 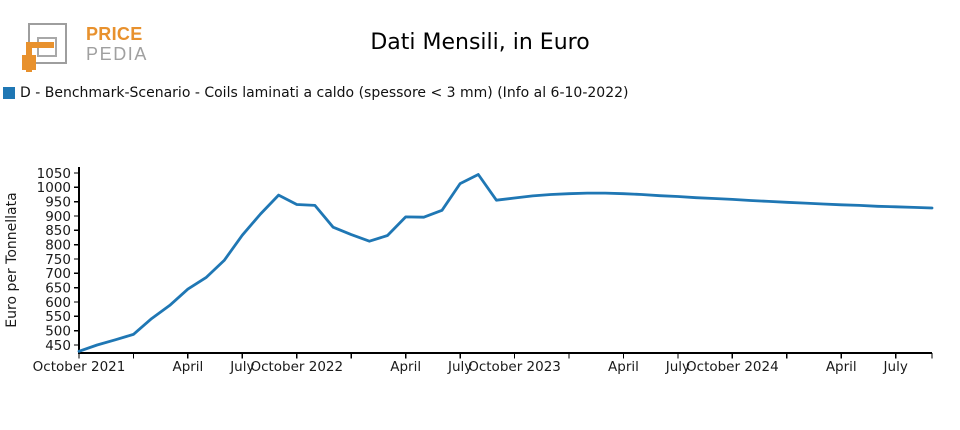 I want to click on y-tick-label: 1000, so click(x=54, y=188).